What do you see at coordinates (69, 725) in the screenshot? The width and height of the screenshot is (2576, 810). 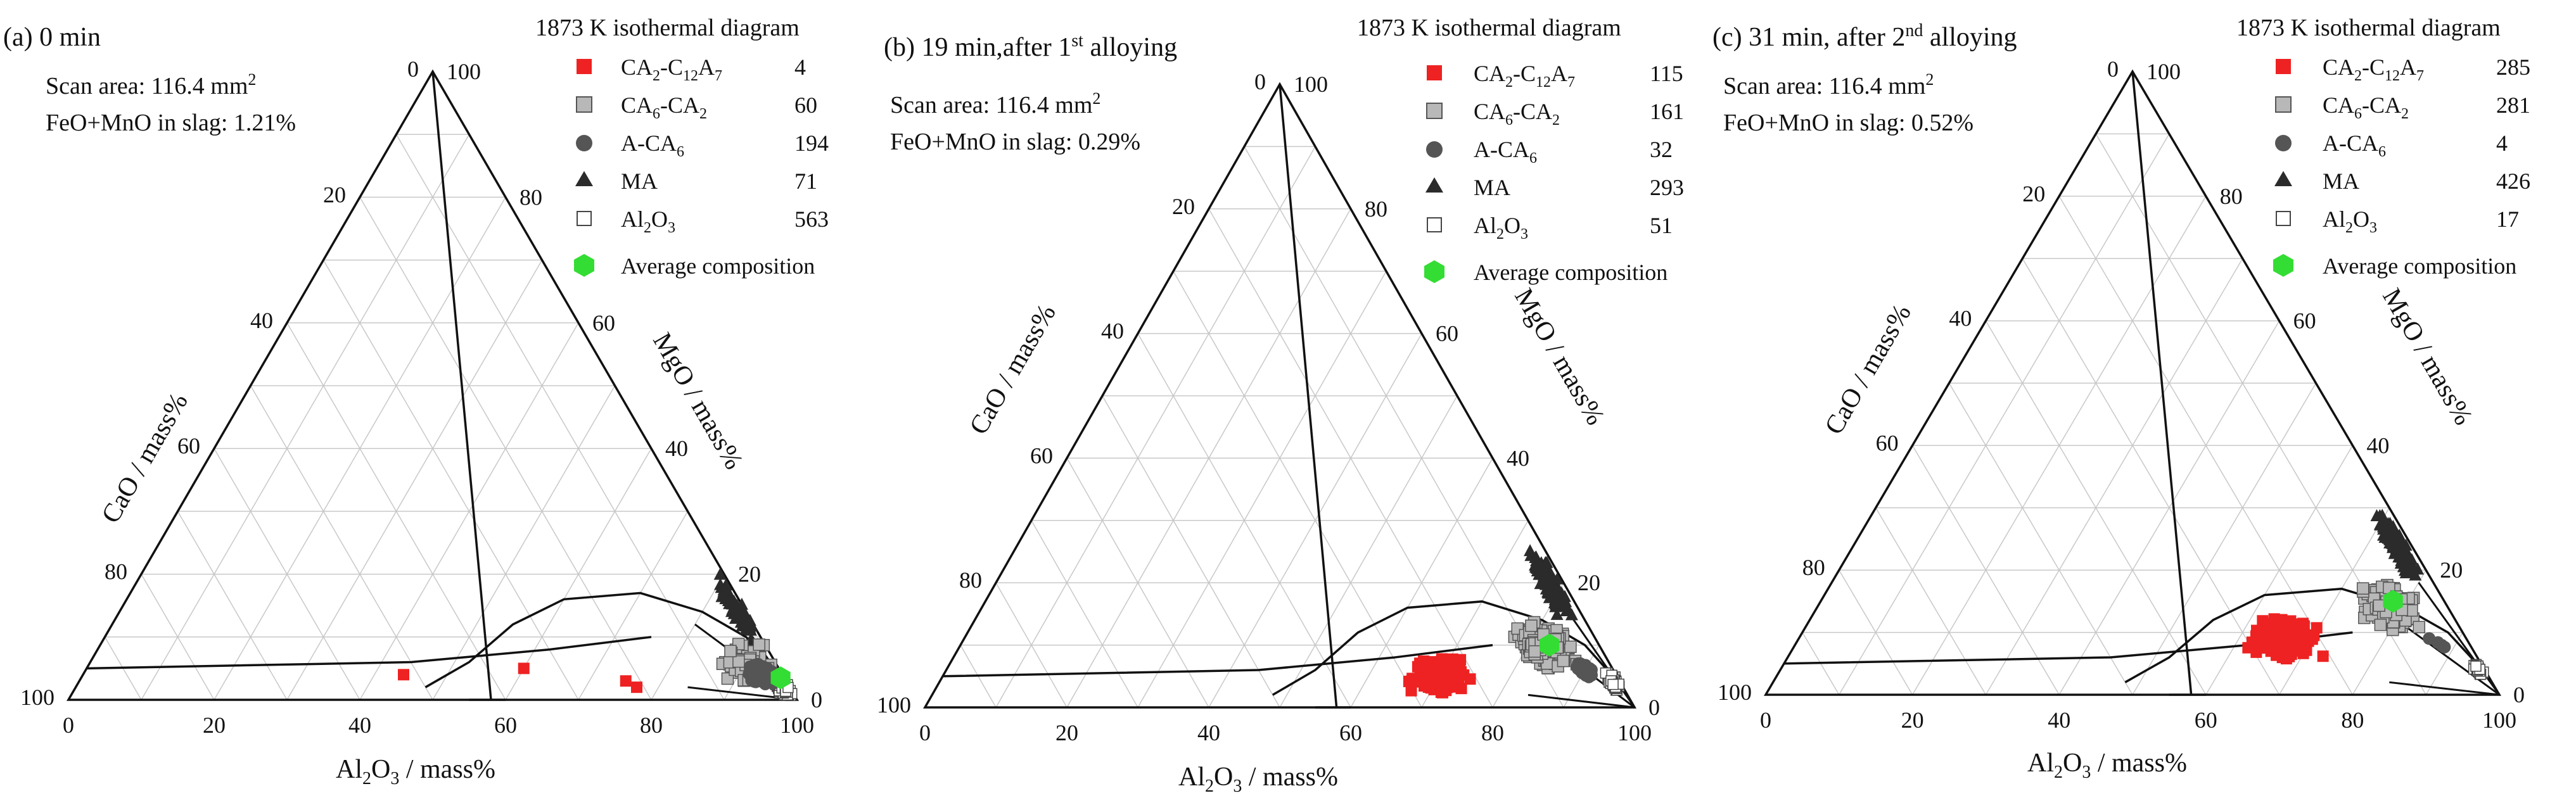 I see `bottom-tick-label: 0` at bounding box center [69, 725].